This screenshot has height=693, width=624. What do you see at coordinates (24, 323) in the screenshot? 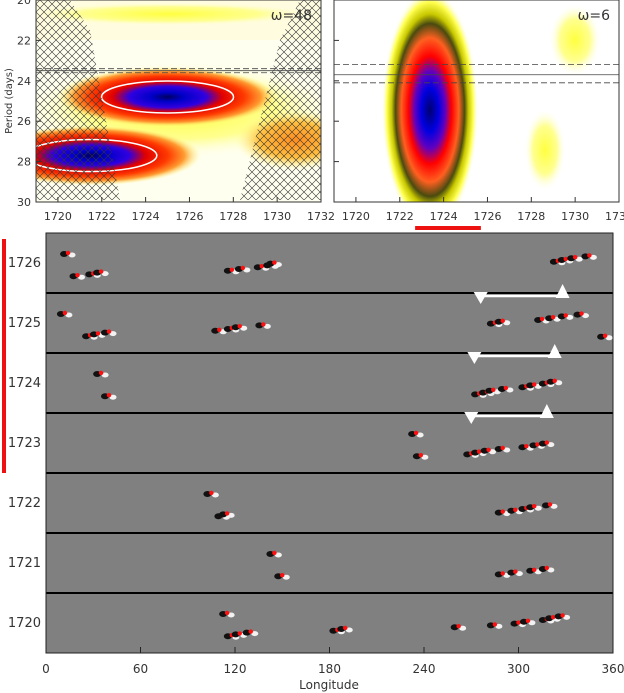
I see `row-label: 1725` at bounding box center [24, 323].